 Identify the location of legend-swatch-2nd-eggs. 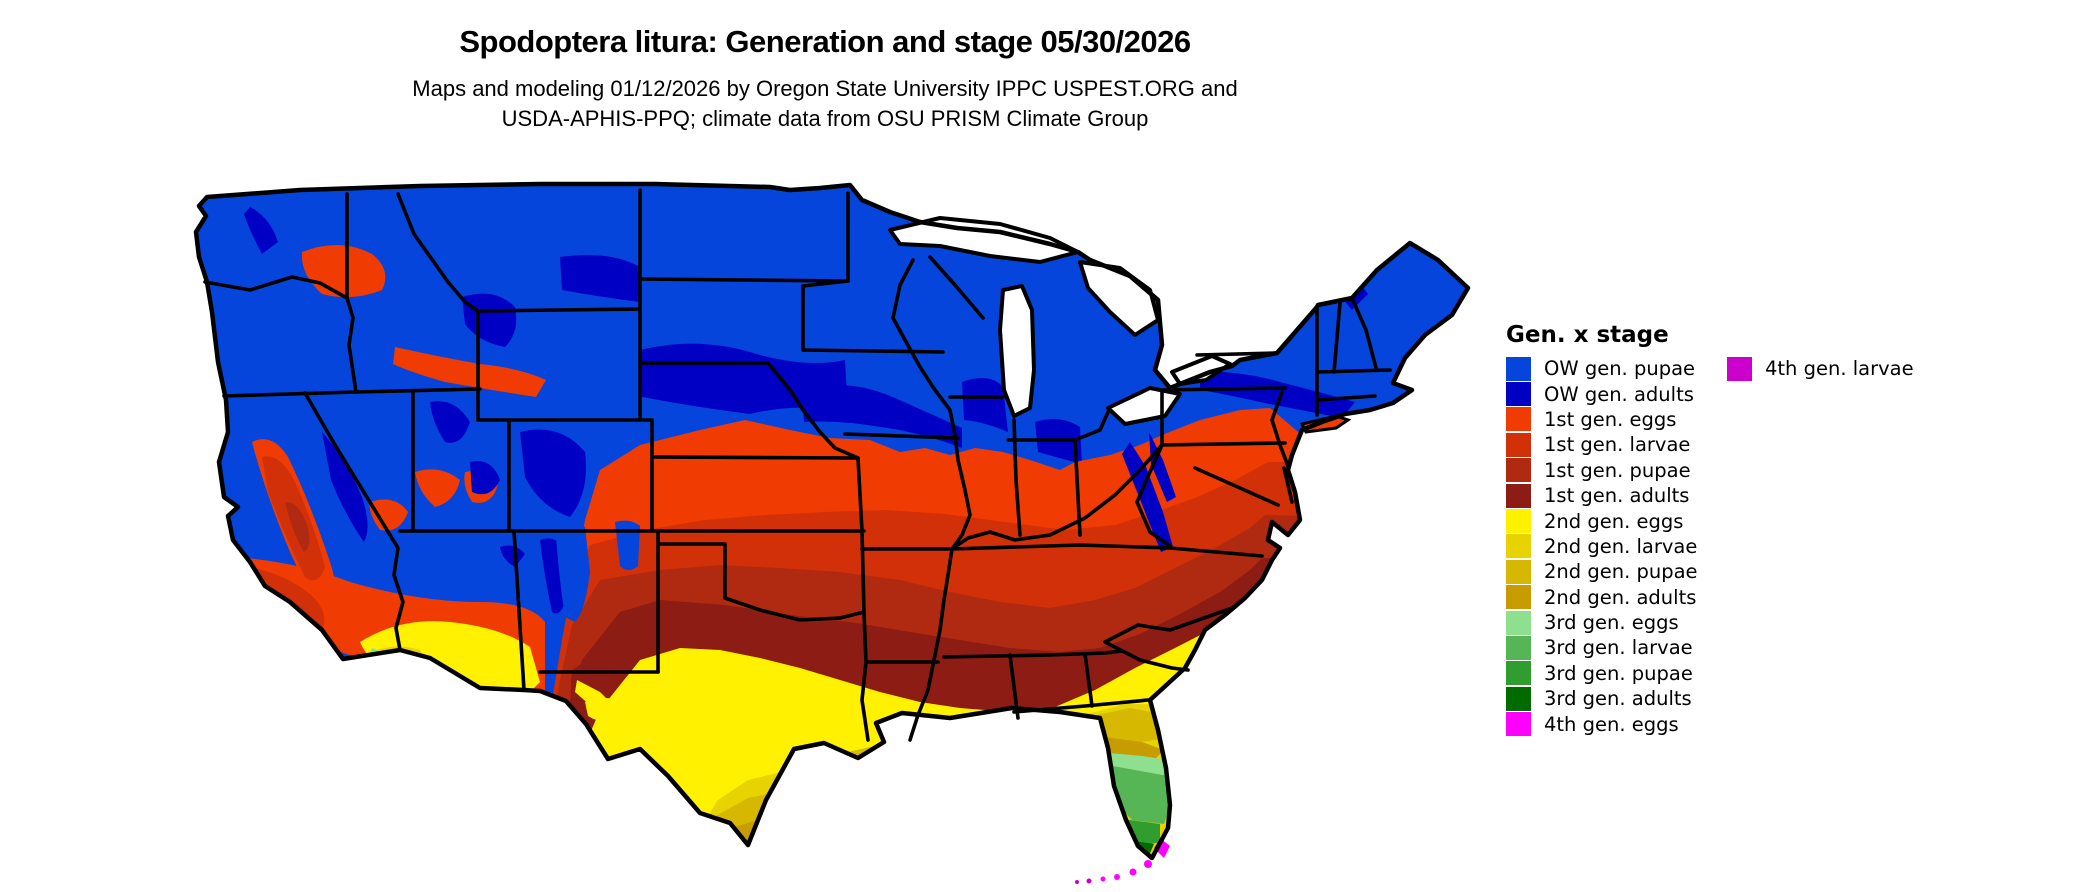
(1518, 521).